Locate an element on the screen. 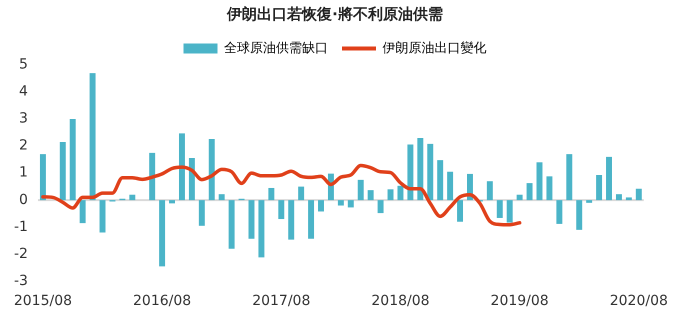 The width and height of the screenshot is (680, 322). x-tick-label: 2020/08 is located at coordinates (639, 301).